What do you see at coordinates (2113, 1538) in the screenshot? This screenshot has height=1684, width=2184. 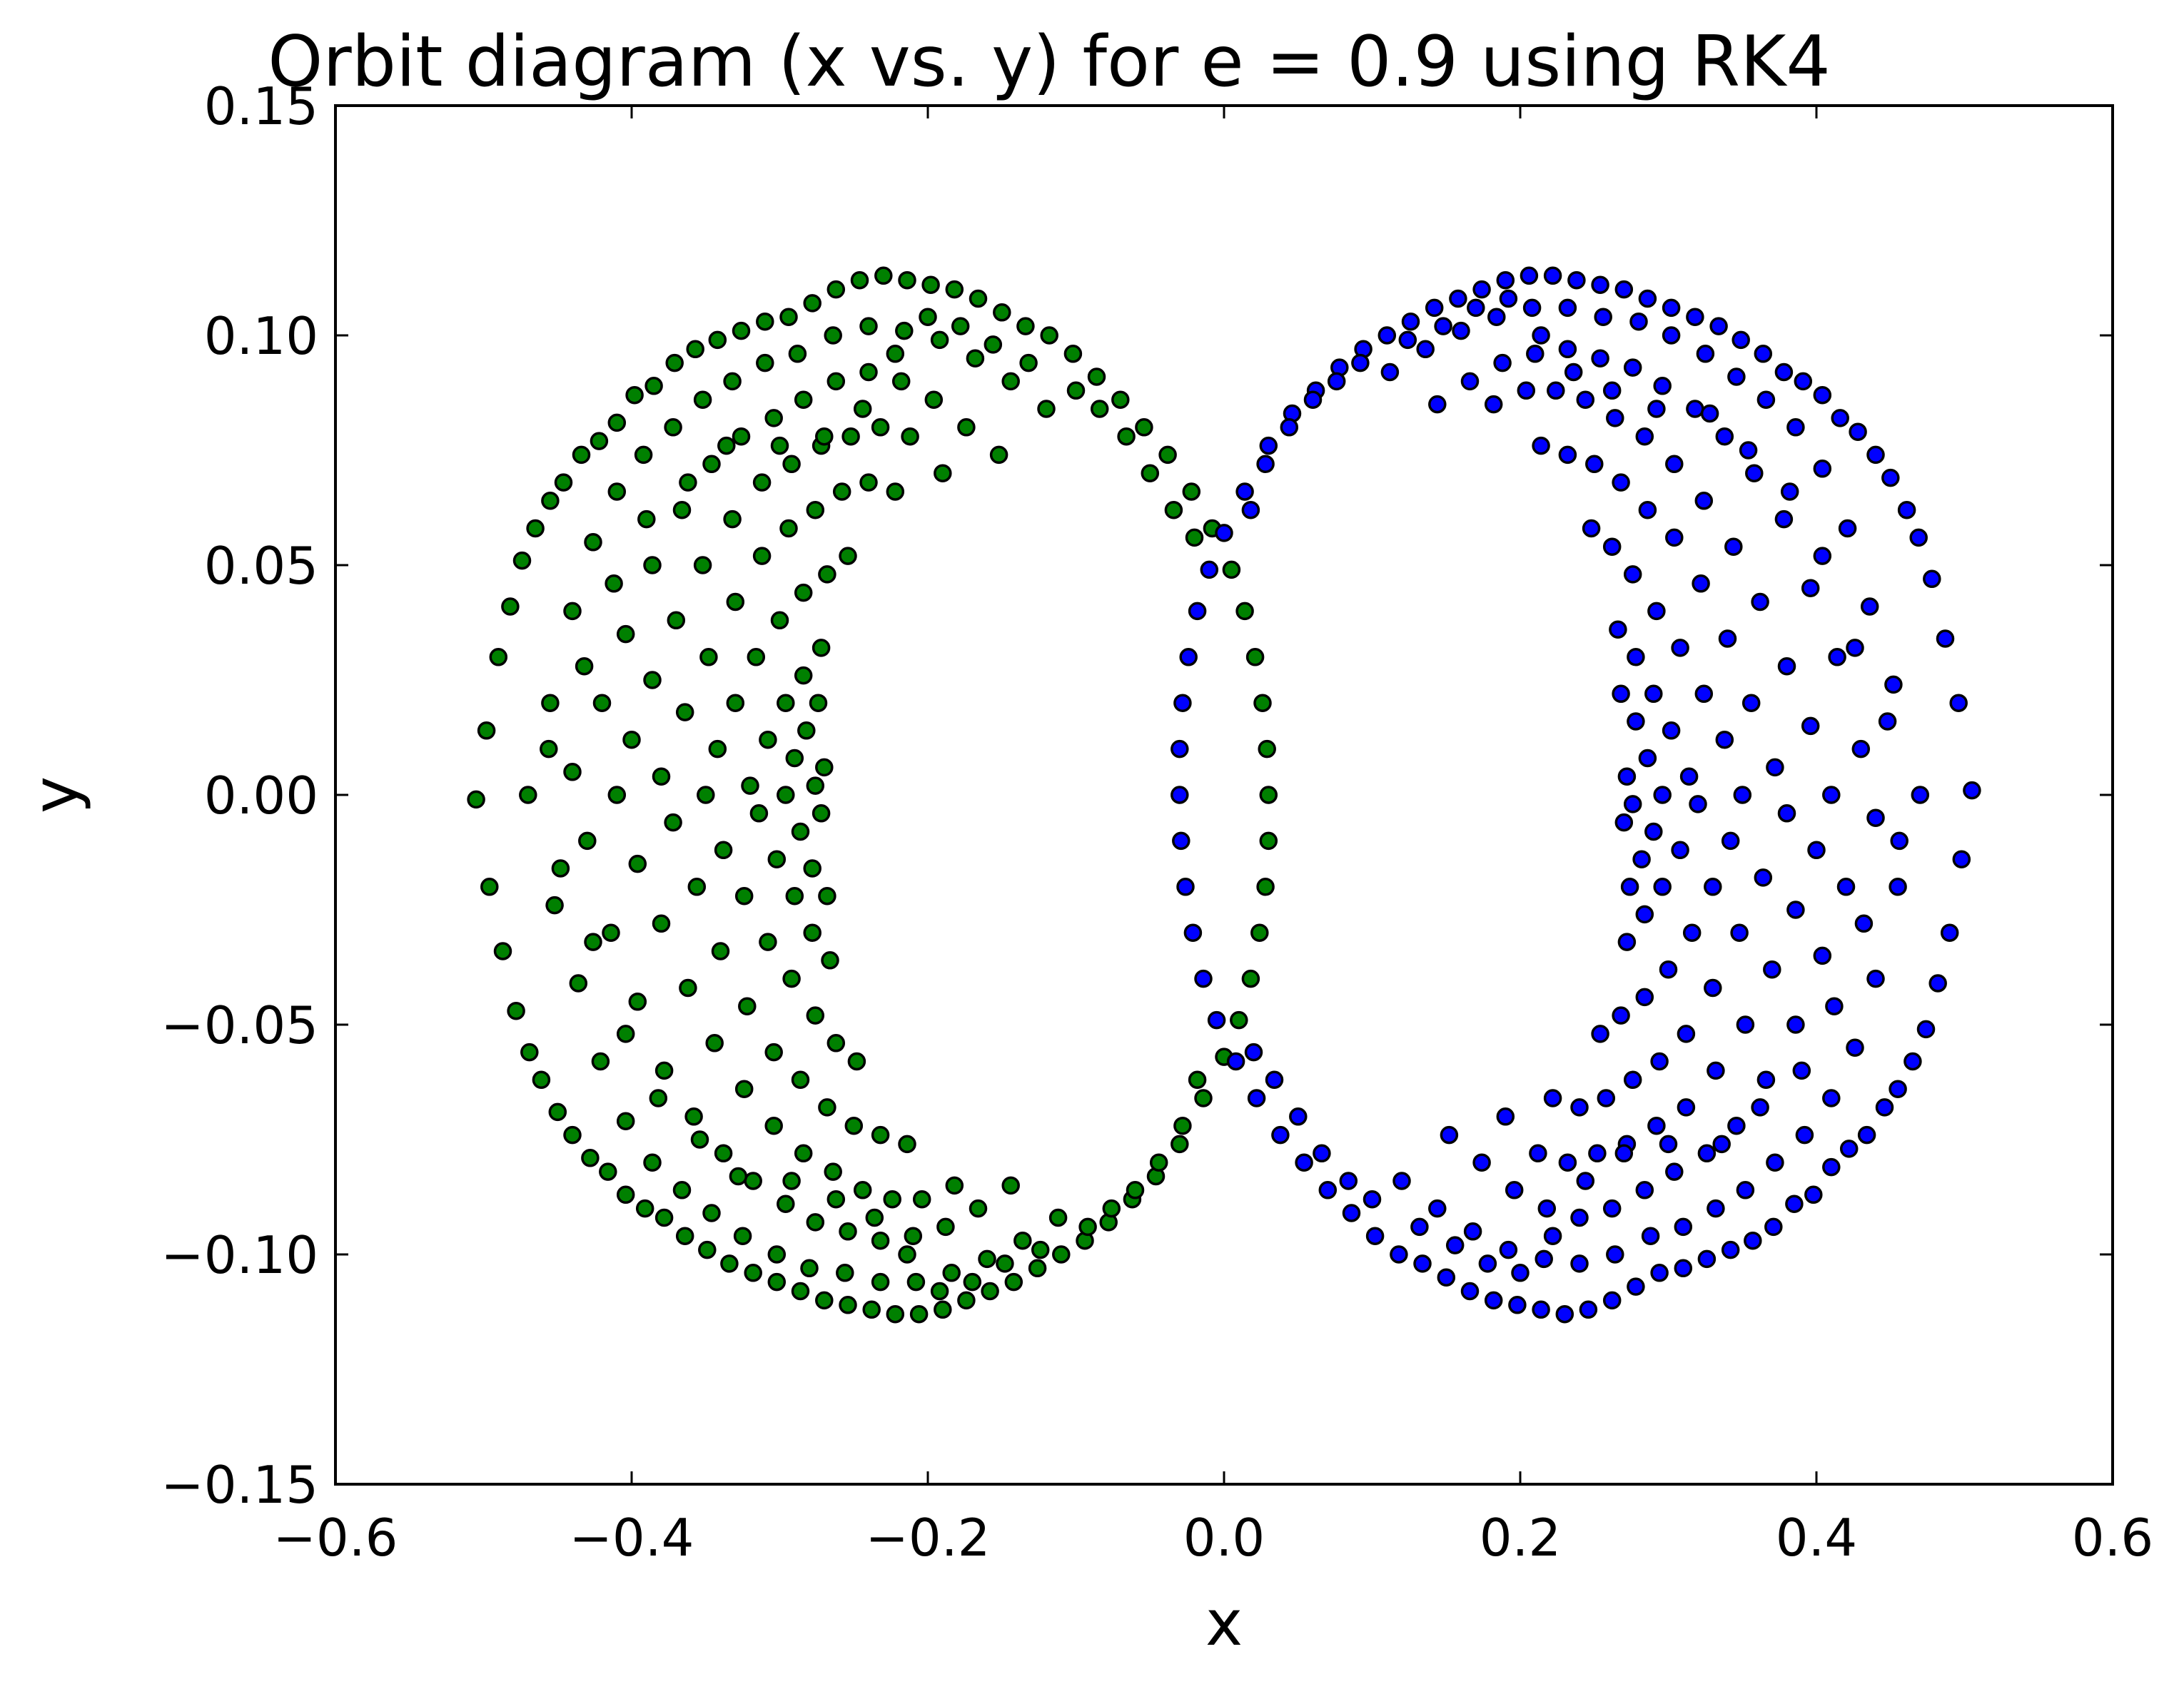 I see `x-tick-label: 0.6` at bounding box center [2113, 1538].